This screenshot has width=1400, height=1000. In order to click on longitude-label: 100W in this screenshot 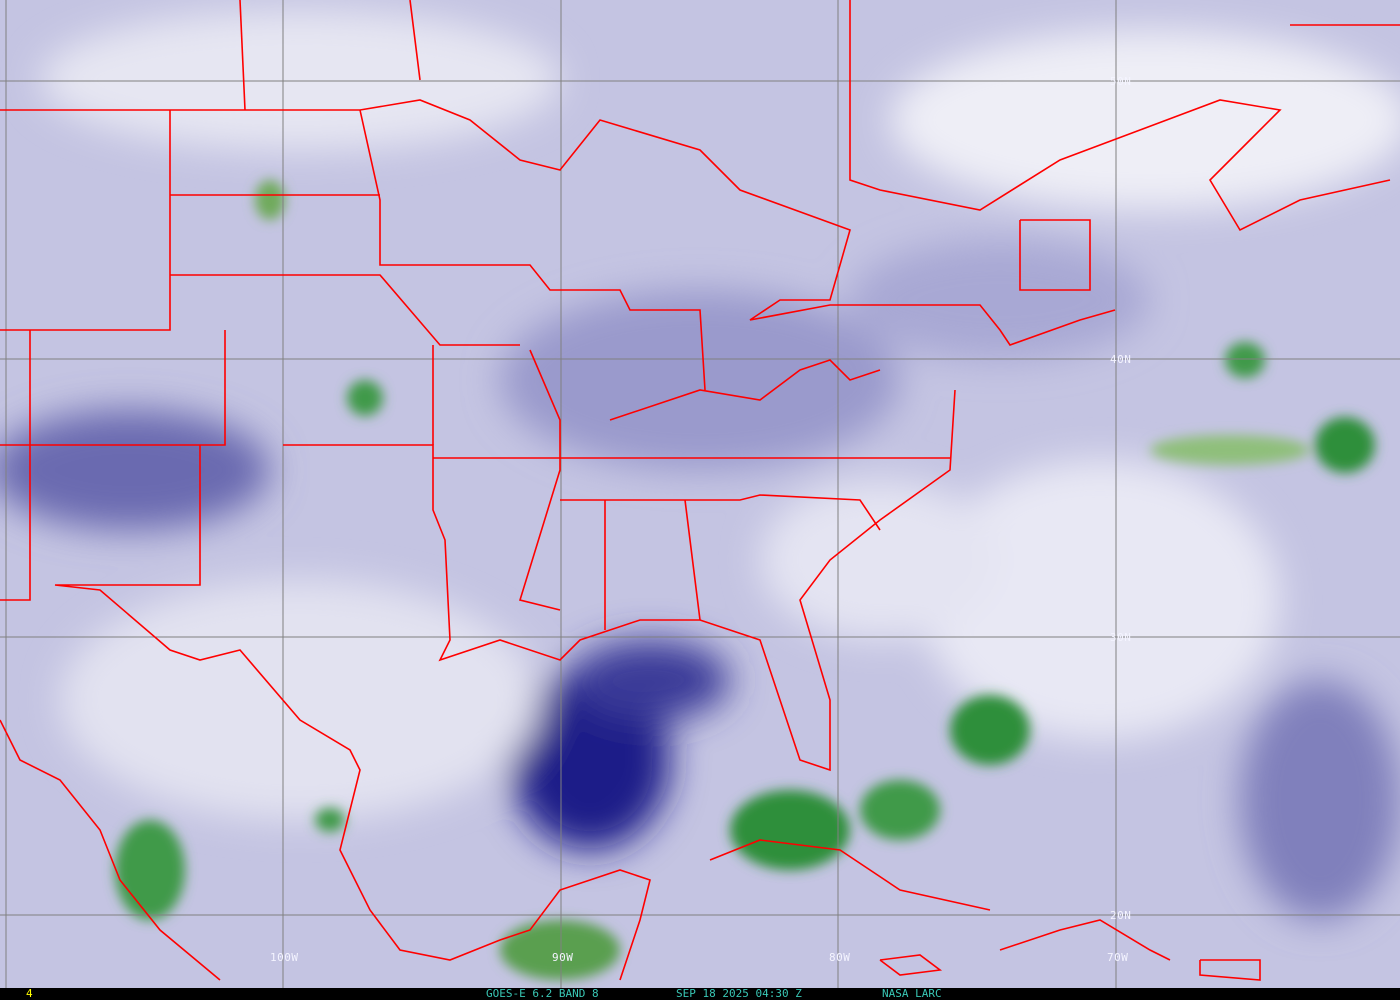, I will do `click(284, 957)`.